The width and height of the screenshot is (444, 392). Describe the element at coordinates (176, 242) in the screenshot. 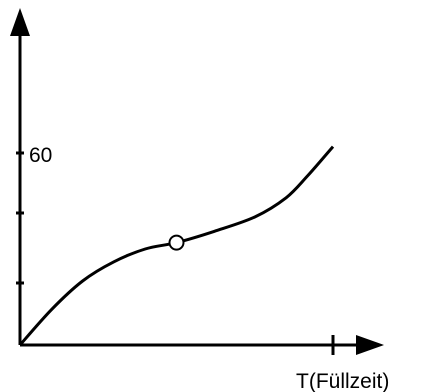

I see `marker-point` at that location.